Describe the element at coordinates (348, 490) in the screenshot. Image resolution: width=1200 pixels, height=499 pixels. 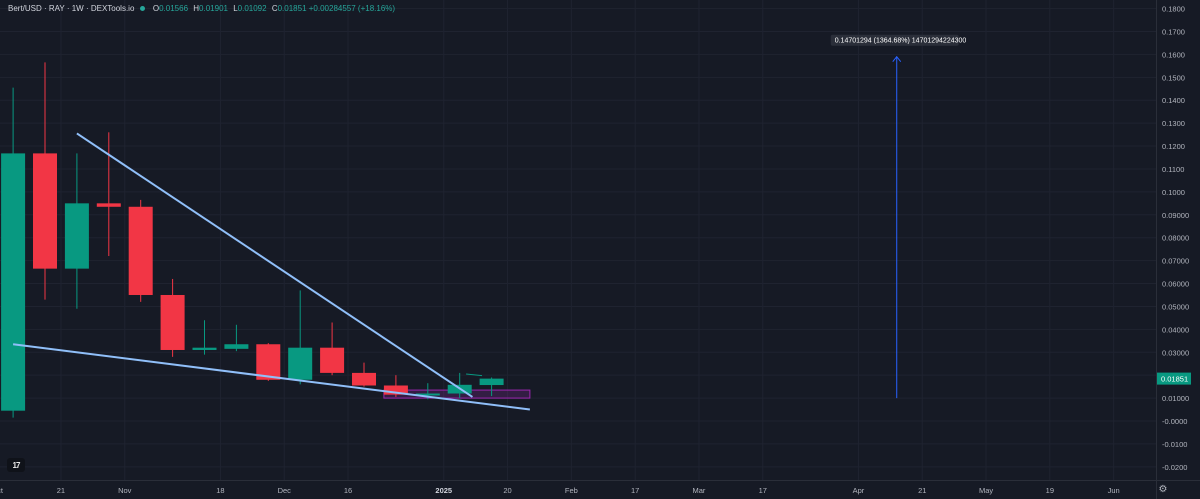
I see `time-tick-label: 16` at that location.